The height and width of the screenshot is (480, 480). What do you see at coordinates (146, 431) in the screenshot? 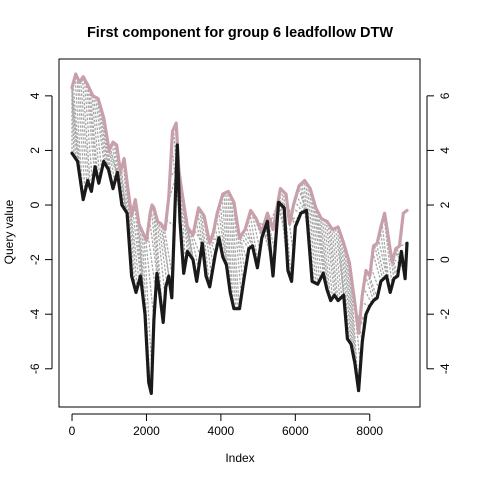
I see `x-tick-label: 2000` at bounding box center [146, 431].